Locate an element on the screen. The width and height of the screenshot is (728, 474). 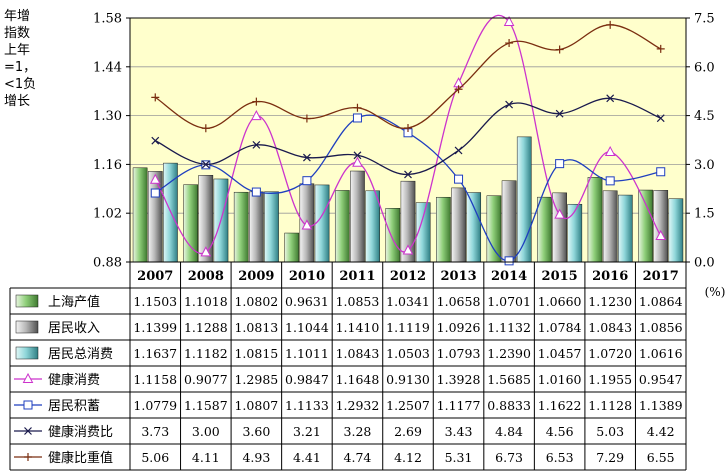
data-label: 1.5685 is located at coordinates (509, 379).